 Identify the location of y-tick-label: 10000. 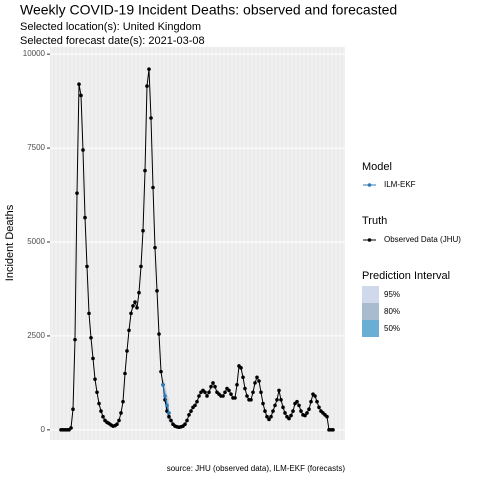
(34, 53).